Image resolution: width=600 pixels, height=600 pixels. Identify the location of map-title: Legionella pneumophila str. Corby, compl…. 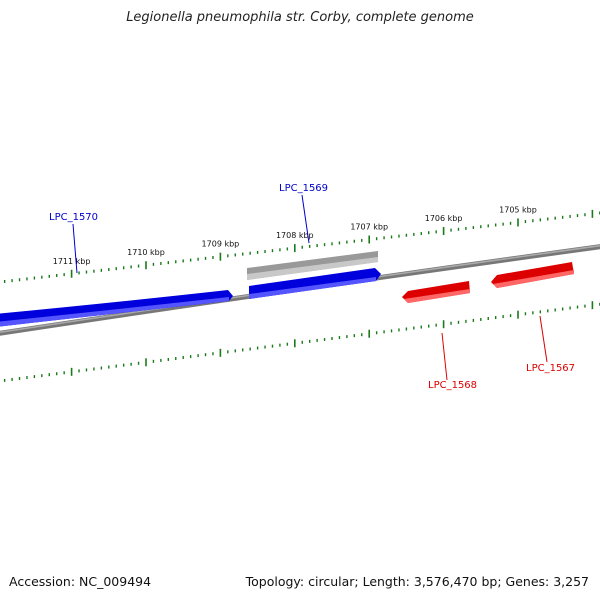
(300, 17).